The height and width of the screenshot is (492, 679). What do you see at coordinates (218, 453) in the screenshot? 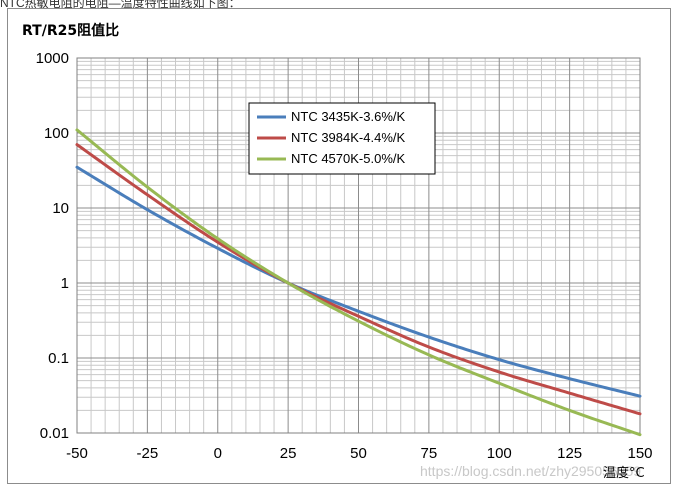
I see `x-tick-label: 0` at bounding box center [218, 453].